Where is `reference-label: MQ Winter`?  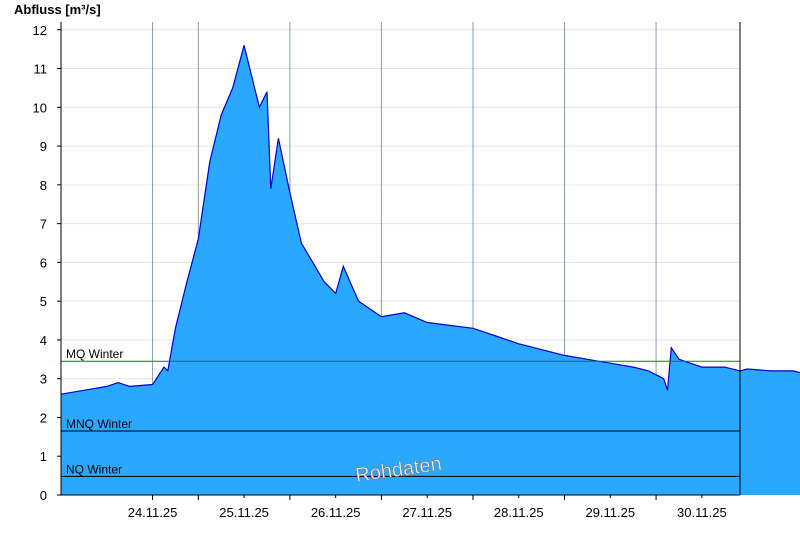 reference-label: MQ Winter is located at coordinates (94, 354).